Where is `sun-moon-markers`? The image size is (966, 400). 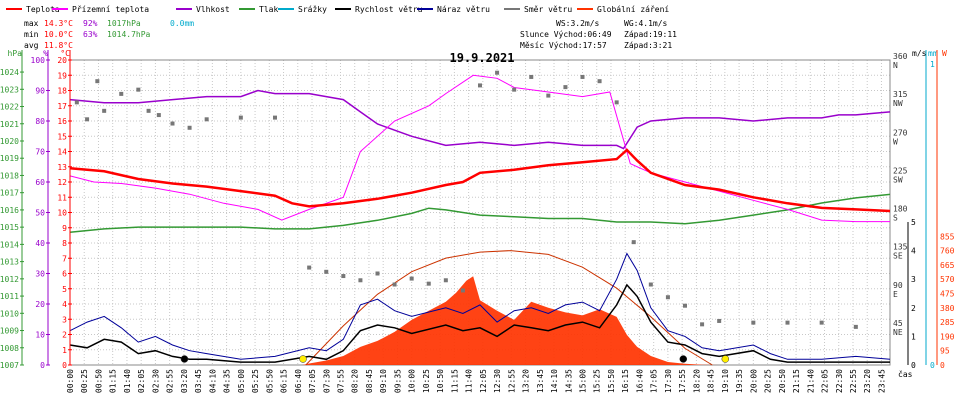
sun-moon-markers is located at coordinates (455, 359).